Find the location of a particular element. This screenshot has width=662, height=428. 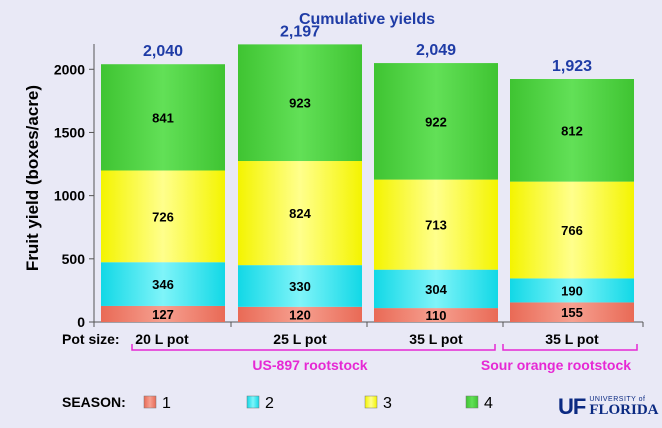

bar-total-label: 2,197 is located at coordinates (300, 31).